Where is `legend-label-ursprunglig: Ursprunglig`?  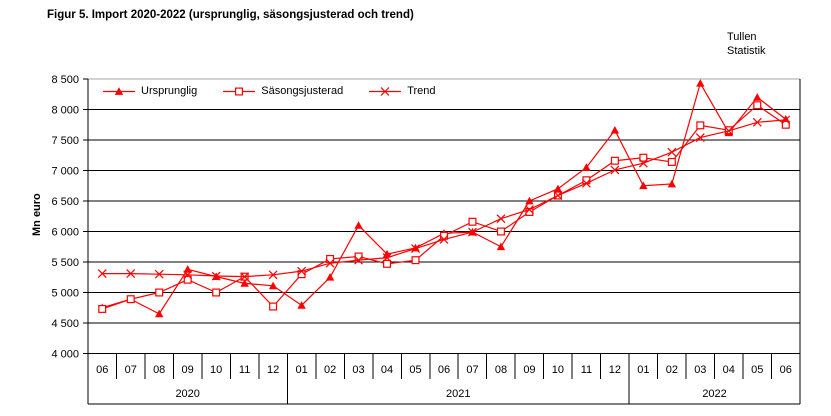 legend-label-ursprunglig: Ursprunglig is located at coordinates (169, 91).